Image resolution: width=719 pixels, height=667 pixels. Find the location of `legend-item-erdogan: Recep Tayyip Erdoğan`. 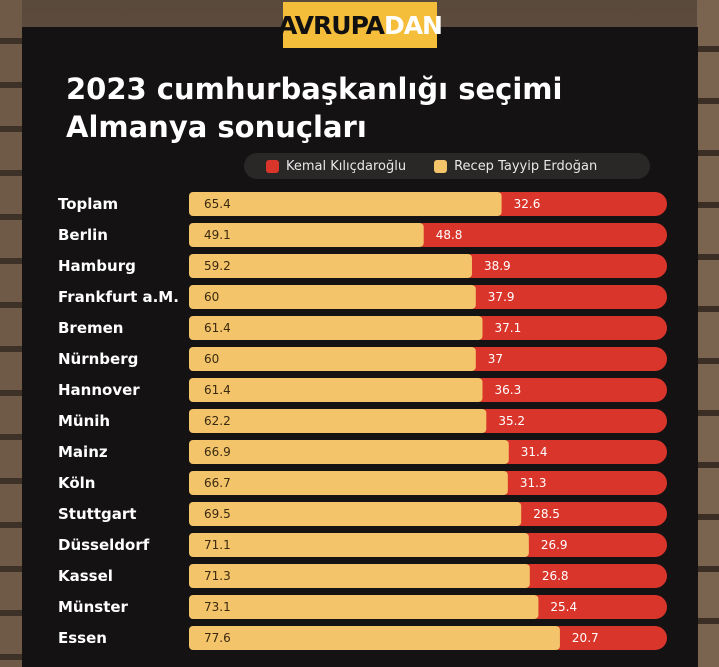

legend-item-erdogan: Recep Tayyip Erdoğan is located at coordinates (515, 166).